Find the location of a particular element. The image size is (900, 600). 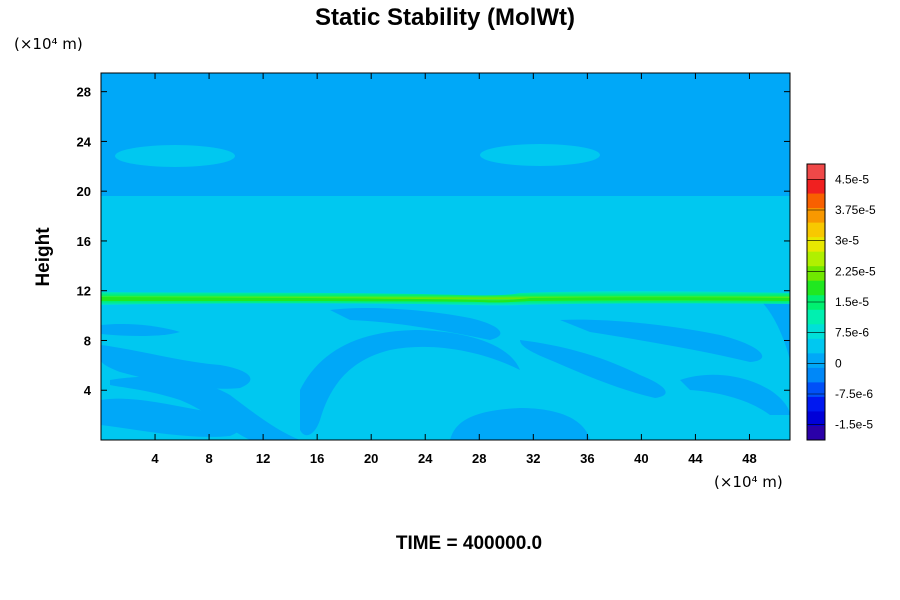

x-tick-label: 40 is located at coordinates (641, 458).